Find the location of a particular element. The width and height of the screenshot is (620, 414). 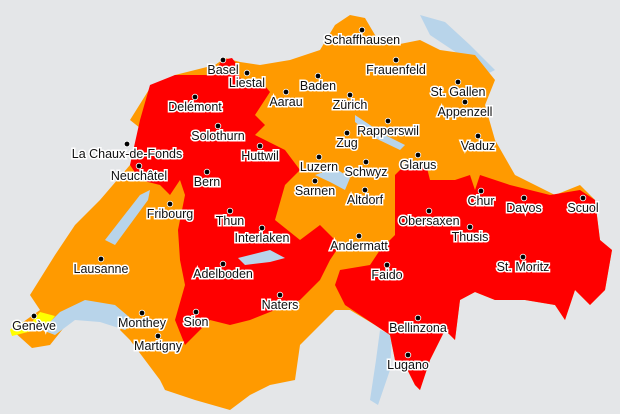

city-marker: Scuol is located at coordinates (583, 205).